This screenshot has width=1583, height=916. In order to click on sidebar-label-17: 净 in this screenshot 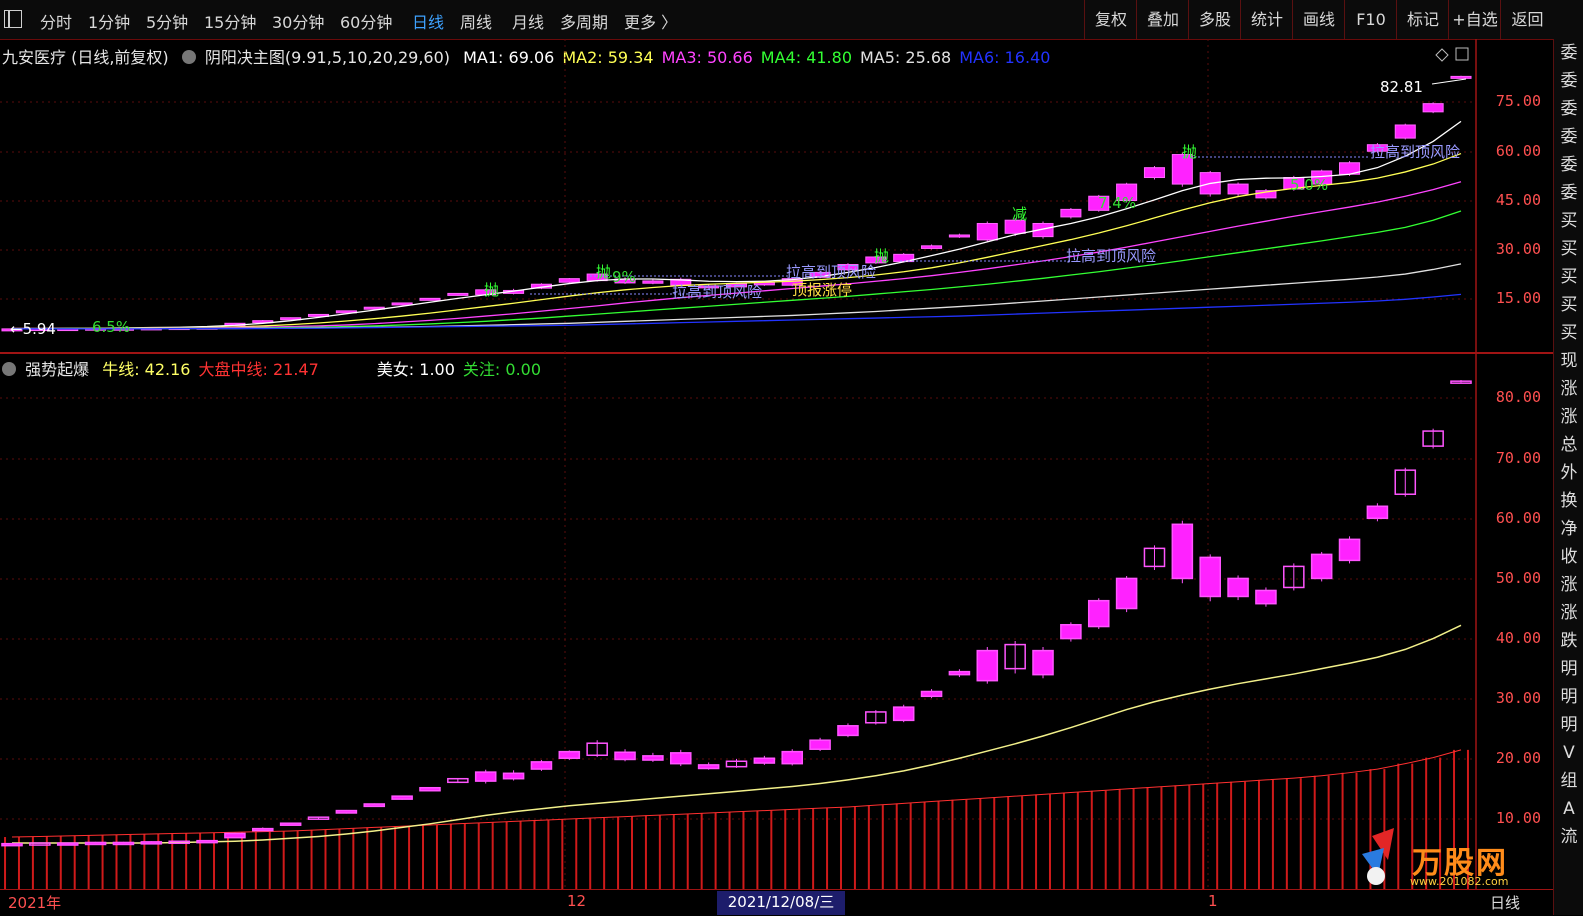, I will do `click(1569, 529)`.